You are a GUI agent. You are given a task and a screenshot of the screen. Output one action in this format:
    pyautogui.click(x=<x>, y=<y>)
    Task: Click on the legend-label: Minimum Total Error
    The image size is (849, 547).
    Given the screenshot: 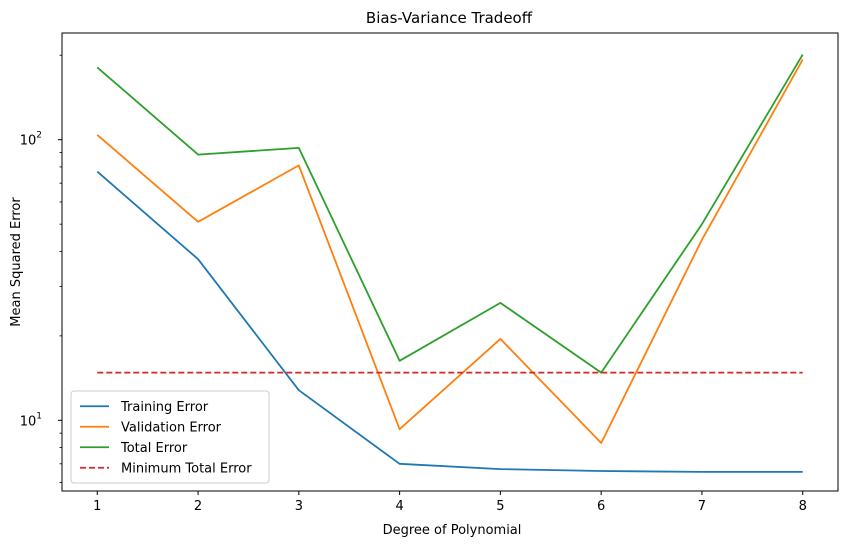 What is the action you would take?
    pyautogui.click(x=186, y=468)
    